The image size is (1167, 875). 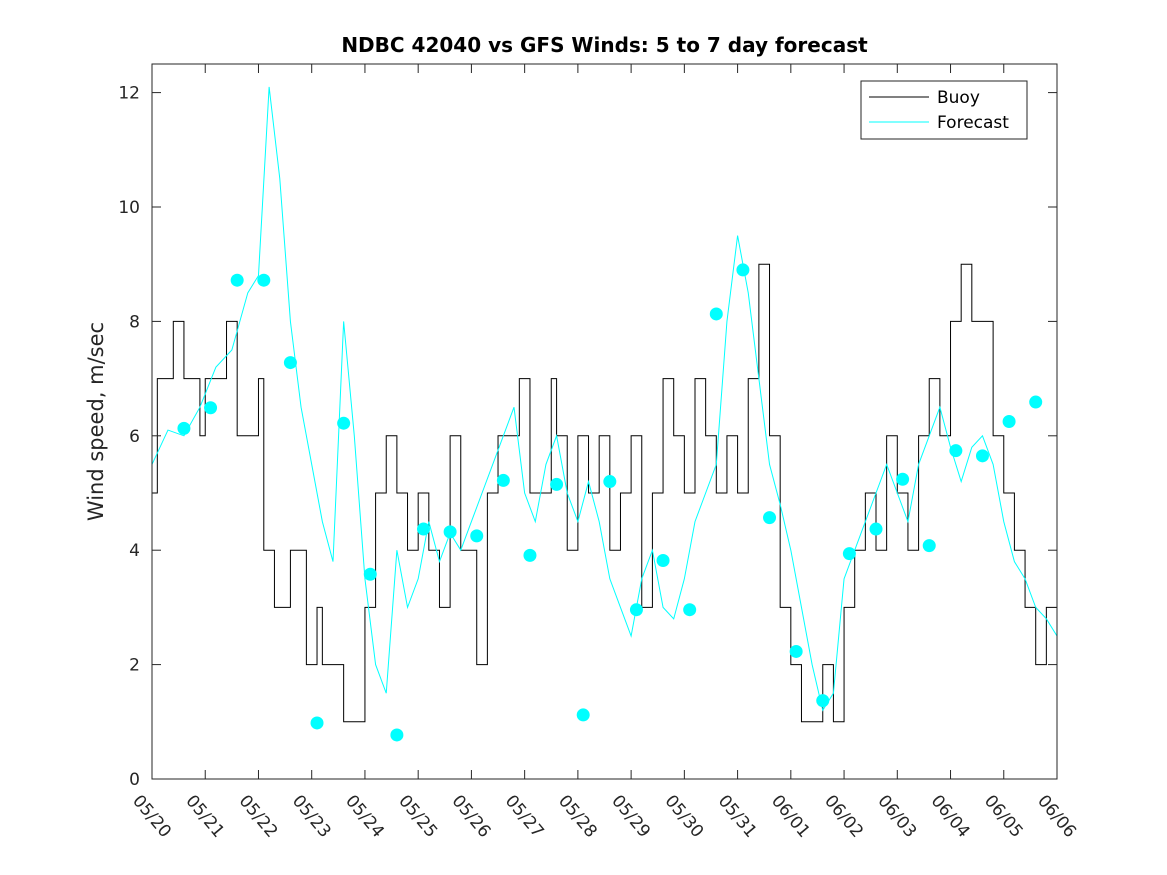 I want to click on legend-box, so click(x=944, y=110).